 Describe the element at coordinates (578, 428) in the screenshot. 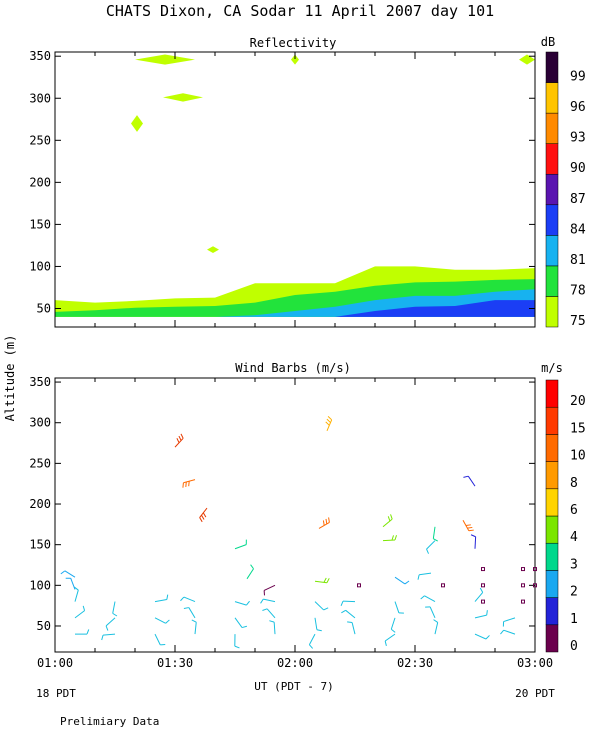

I see `colorbar-label: 15` at that location.